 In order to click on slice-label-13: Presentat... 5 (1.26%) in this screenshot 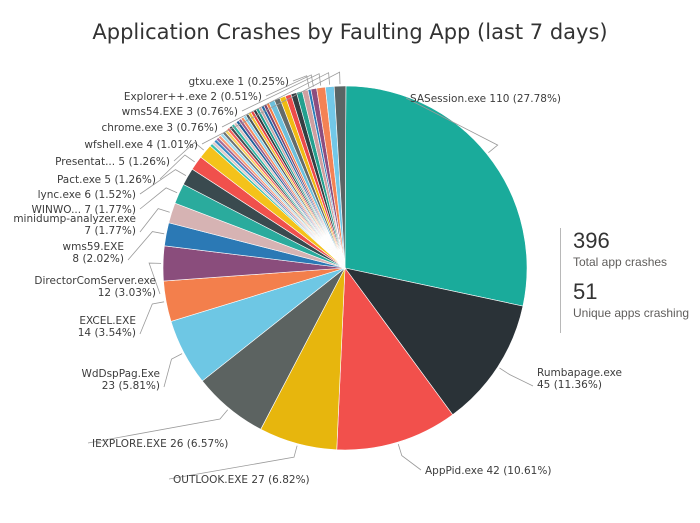, I will do `click(112, 162)`.